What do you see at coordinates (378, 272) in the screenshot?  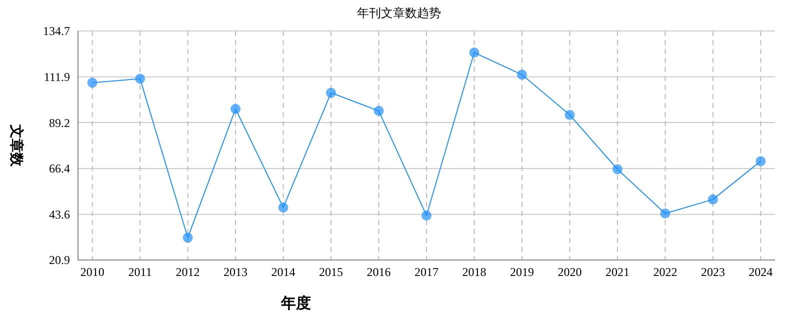 I see `x-tick-label: 2016` at bounding box center [378, 272].